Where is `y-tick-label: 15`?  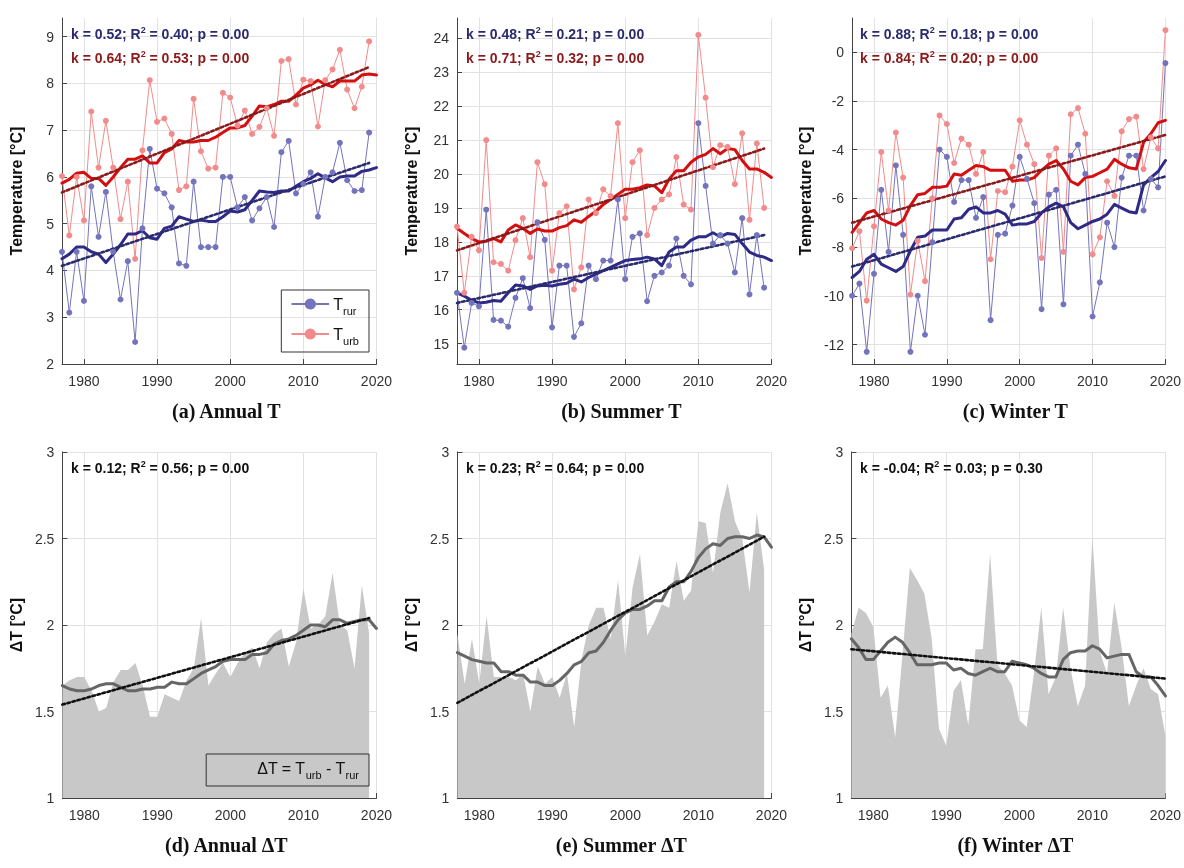
y-tick-label: 15 is located at coordinates (441, 343).